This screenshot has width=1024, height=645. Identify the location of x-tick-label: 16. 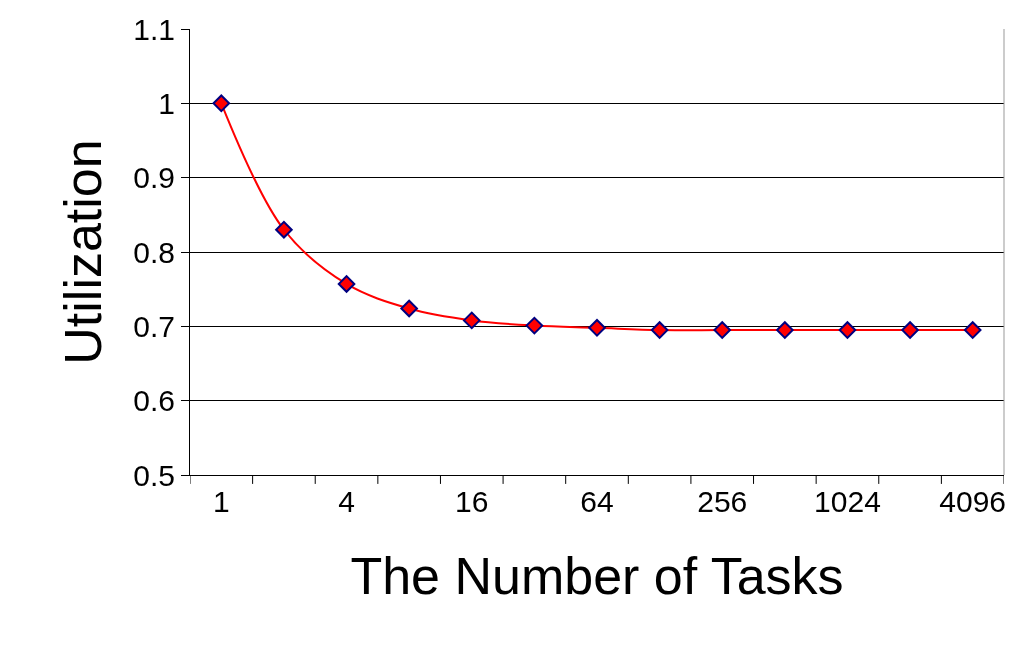
(472, 501).